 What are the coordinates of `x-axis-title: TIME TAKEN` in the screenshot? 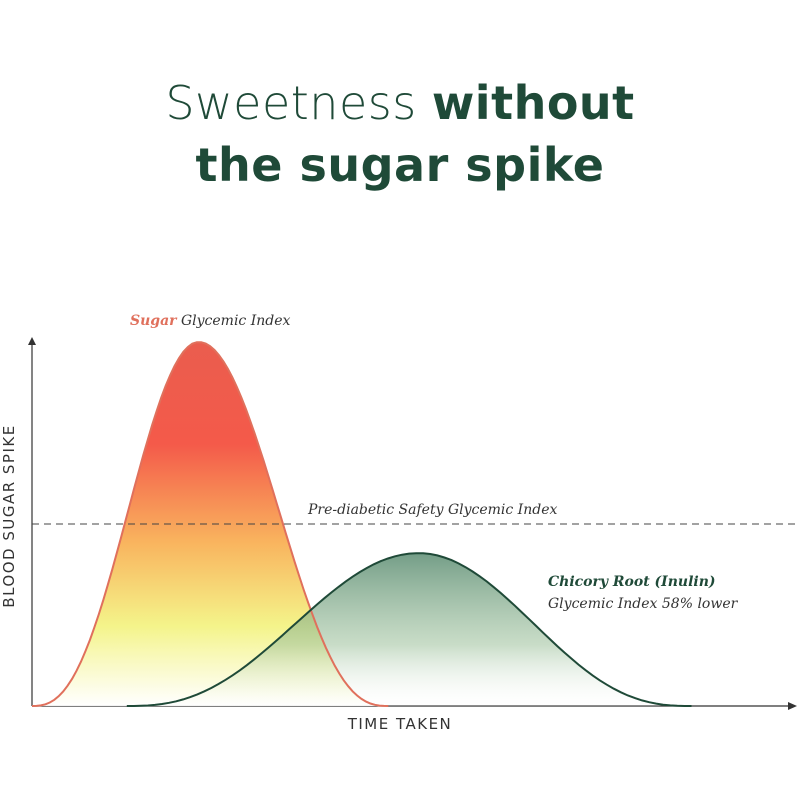 It's located at (400, 724).